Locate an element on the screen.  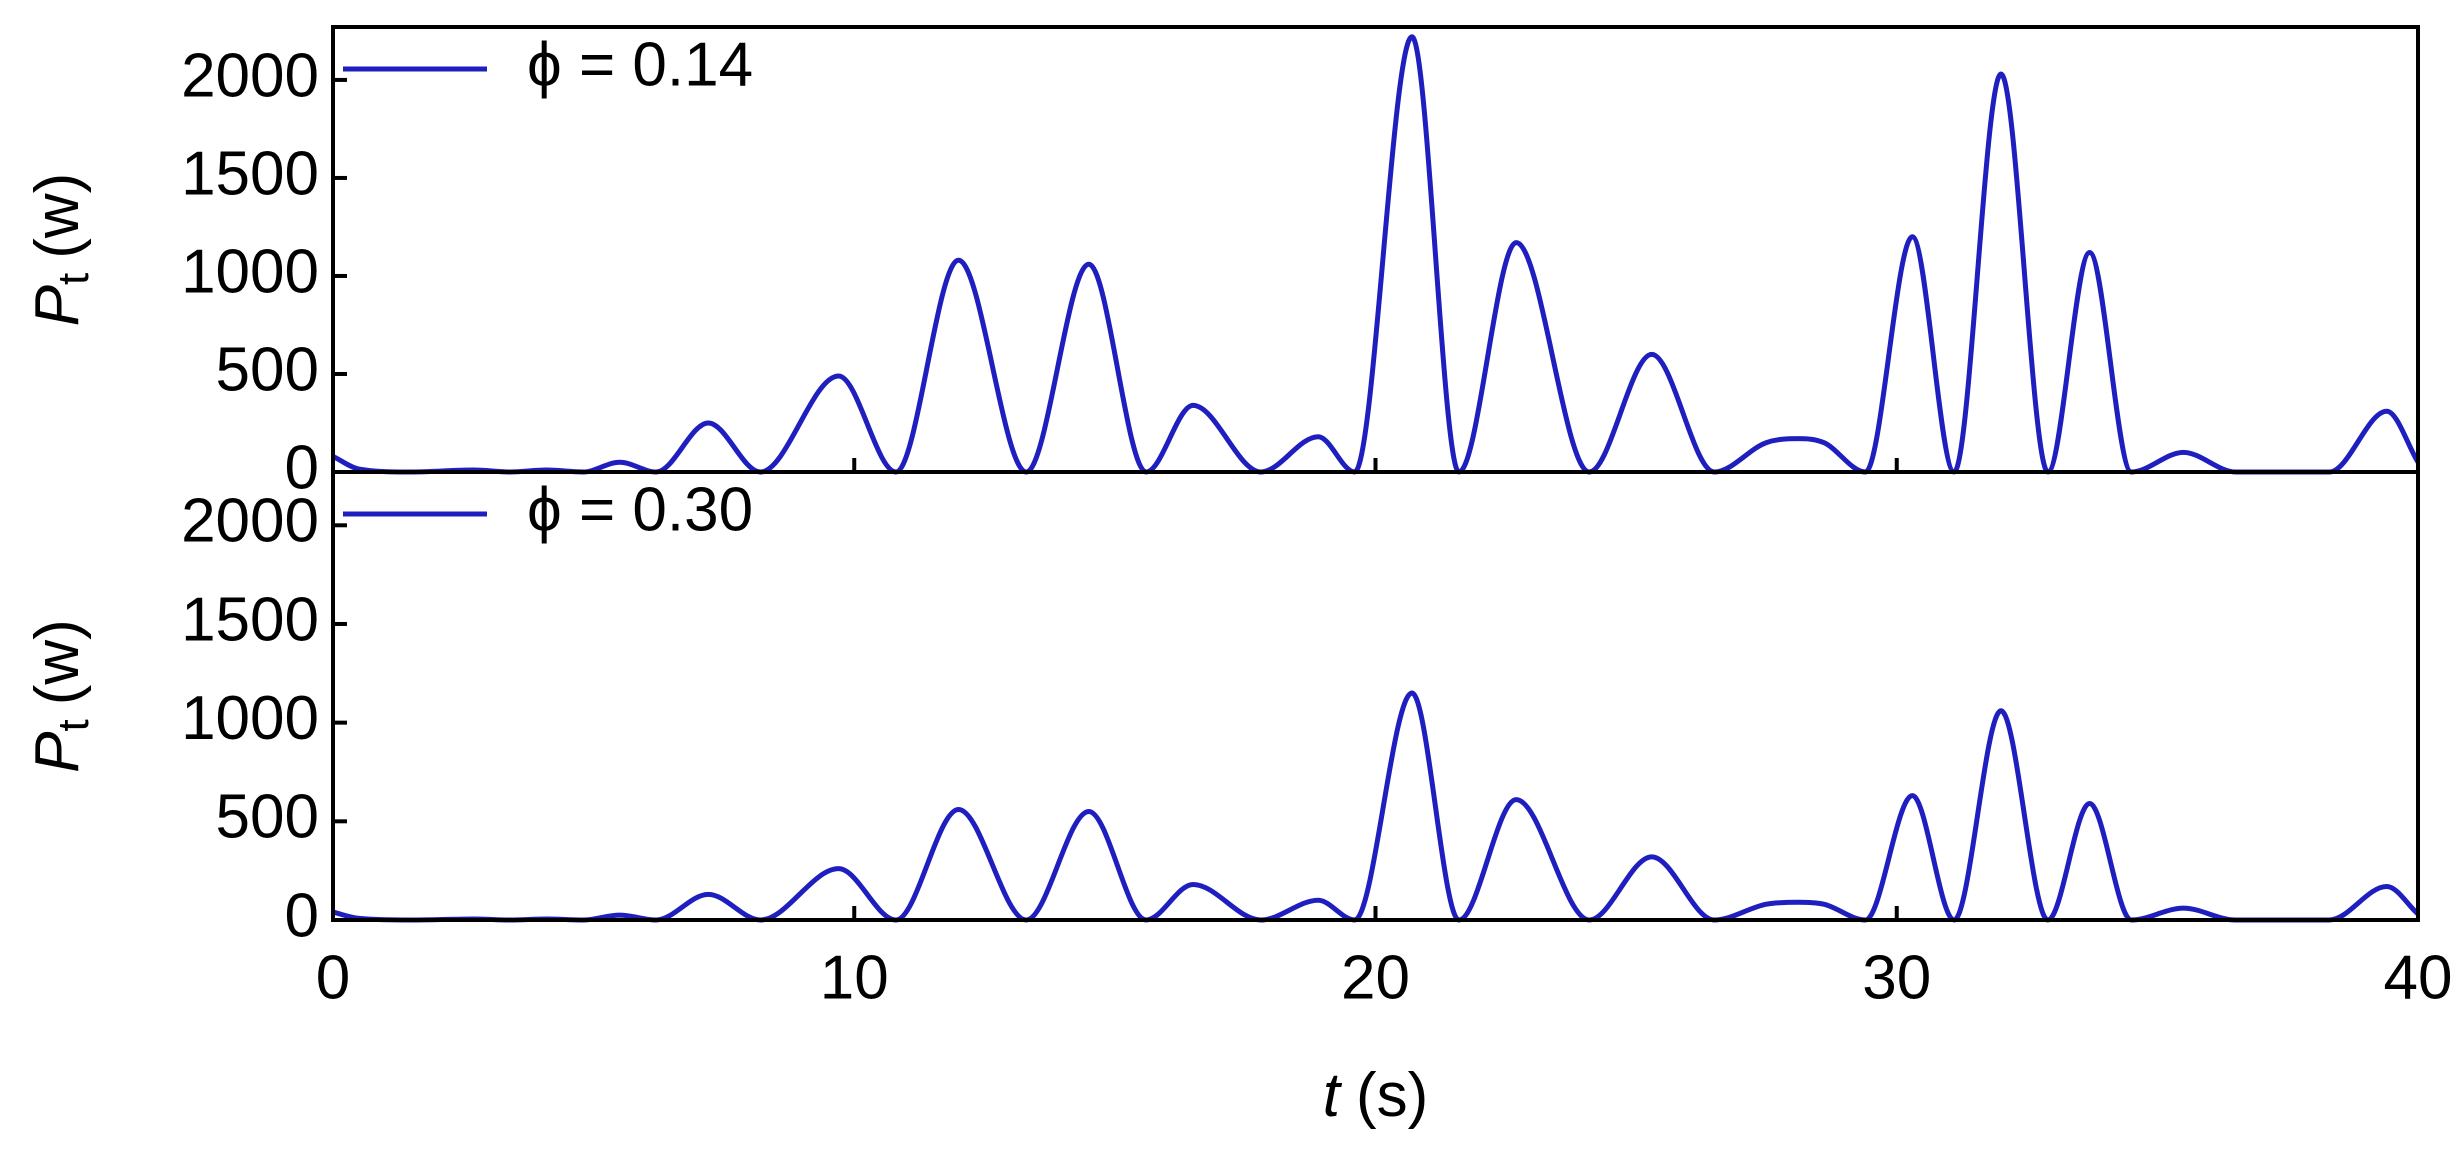
x-tick-label: 10 is located at coordinates (854, 977).